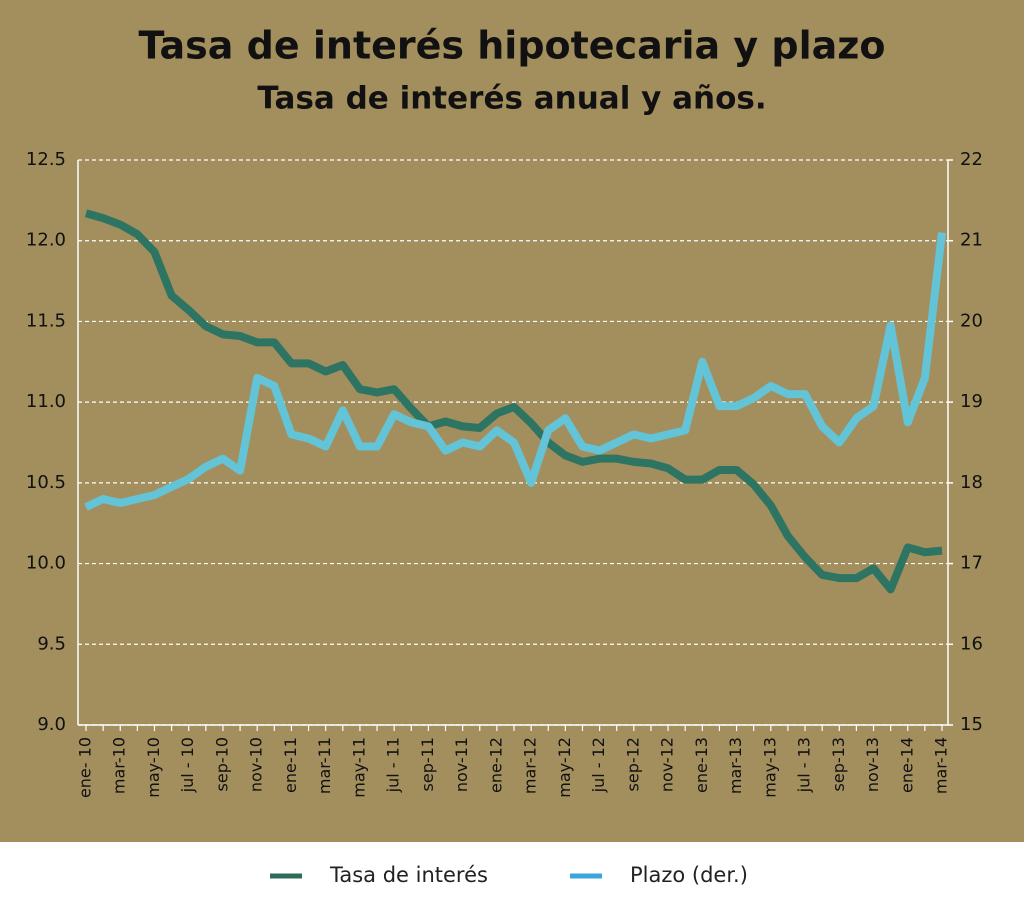 This screenshot has width=1024, height=904. Describe the element at coordinates (358, 767) in the screenshot. I see `x-tick-label: may-11` at that location.